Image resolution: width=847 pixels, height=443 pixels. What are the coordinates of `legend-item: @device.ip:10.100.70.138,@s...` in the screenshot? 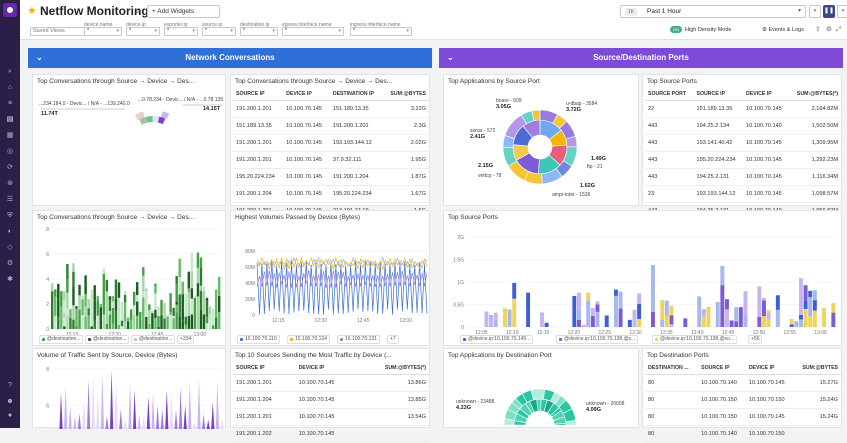 It's located at (597, 339).